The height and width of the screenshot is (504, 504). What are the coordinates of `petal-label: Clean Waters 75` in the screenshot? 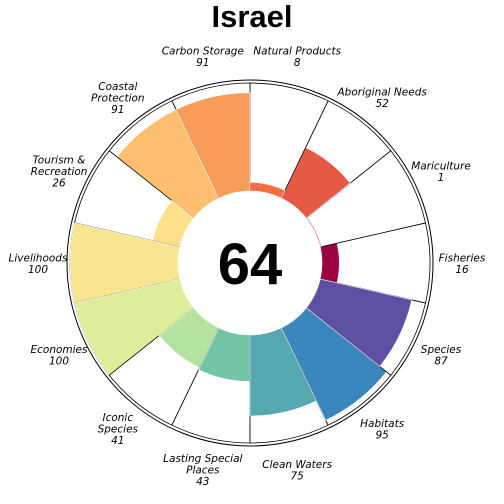 It's located at (297, 471).